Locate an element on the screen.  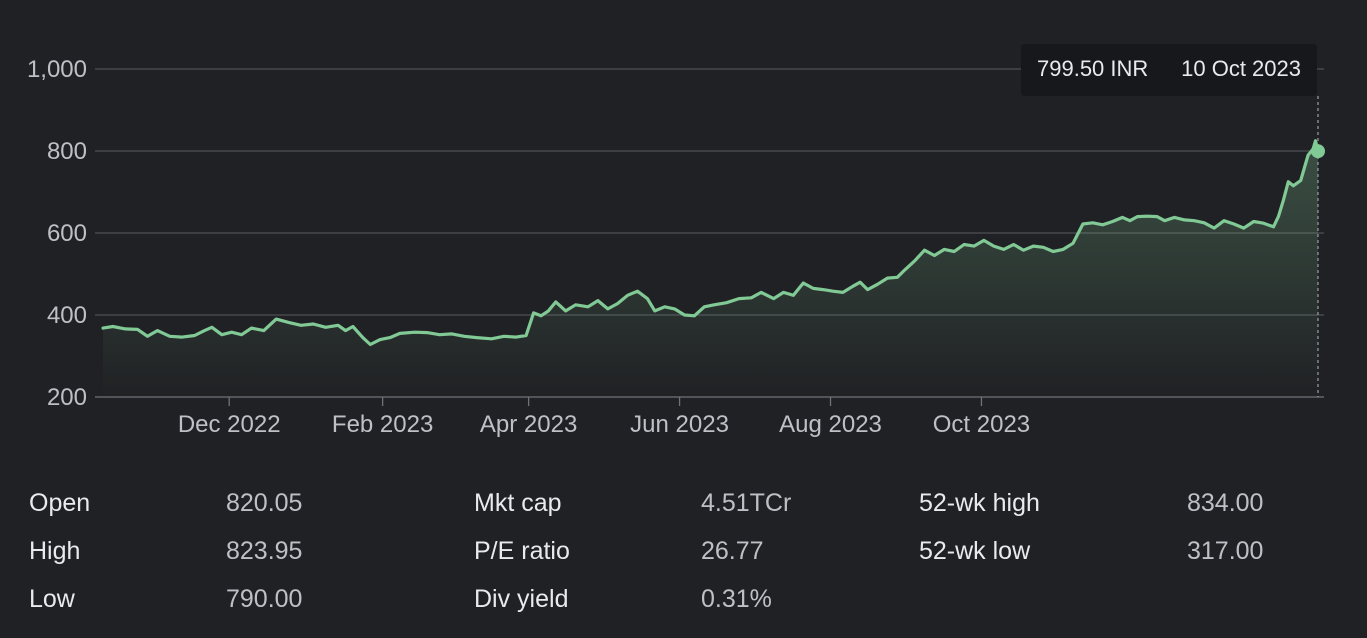
high-value: 823.95 is located at coordinates (264, 551).